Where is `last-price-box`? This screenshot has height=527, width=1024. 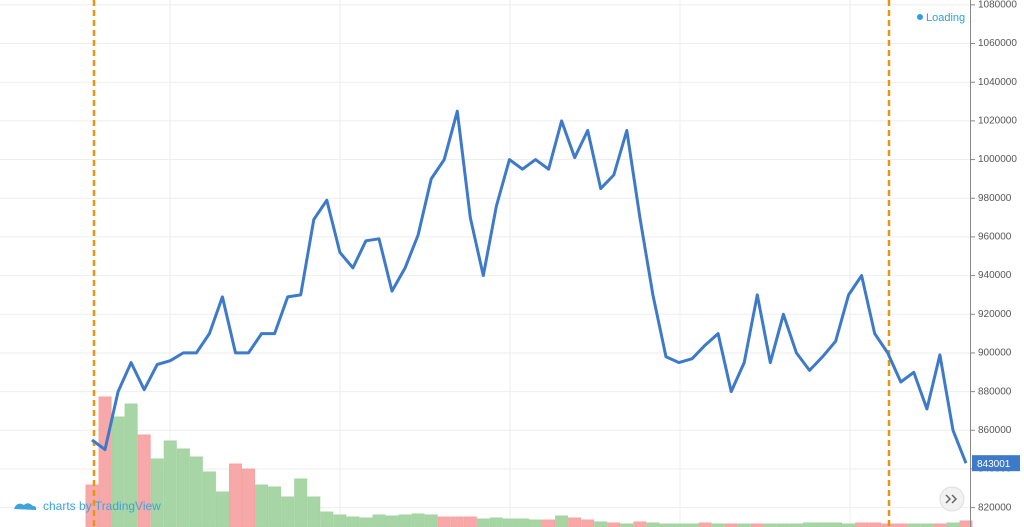
last-price-box is located at coordinates (996, 463).